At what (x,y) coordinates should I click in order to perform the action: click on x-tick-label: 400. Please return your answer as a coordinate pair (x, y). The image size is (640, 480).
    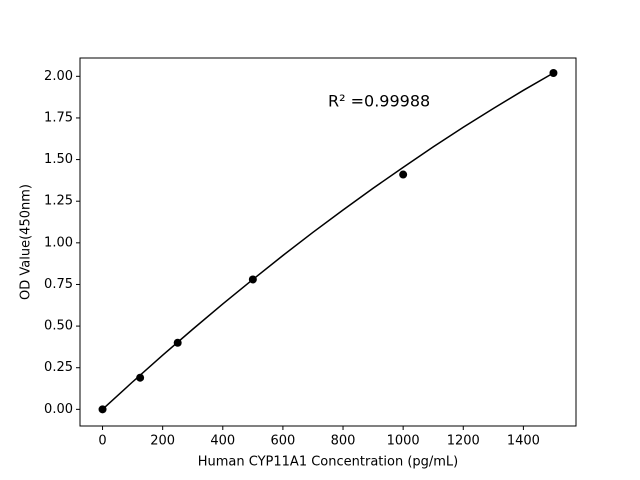
    Looking at the image, I should click on (222, 441).